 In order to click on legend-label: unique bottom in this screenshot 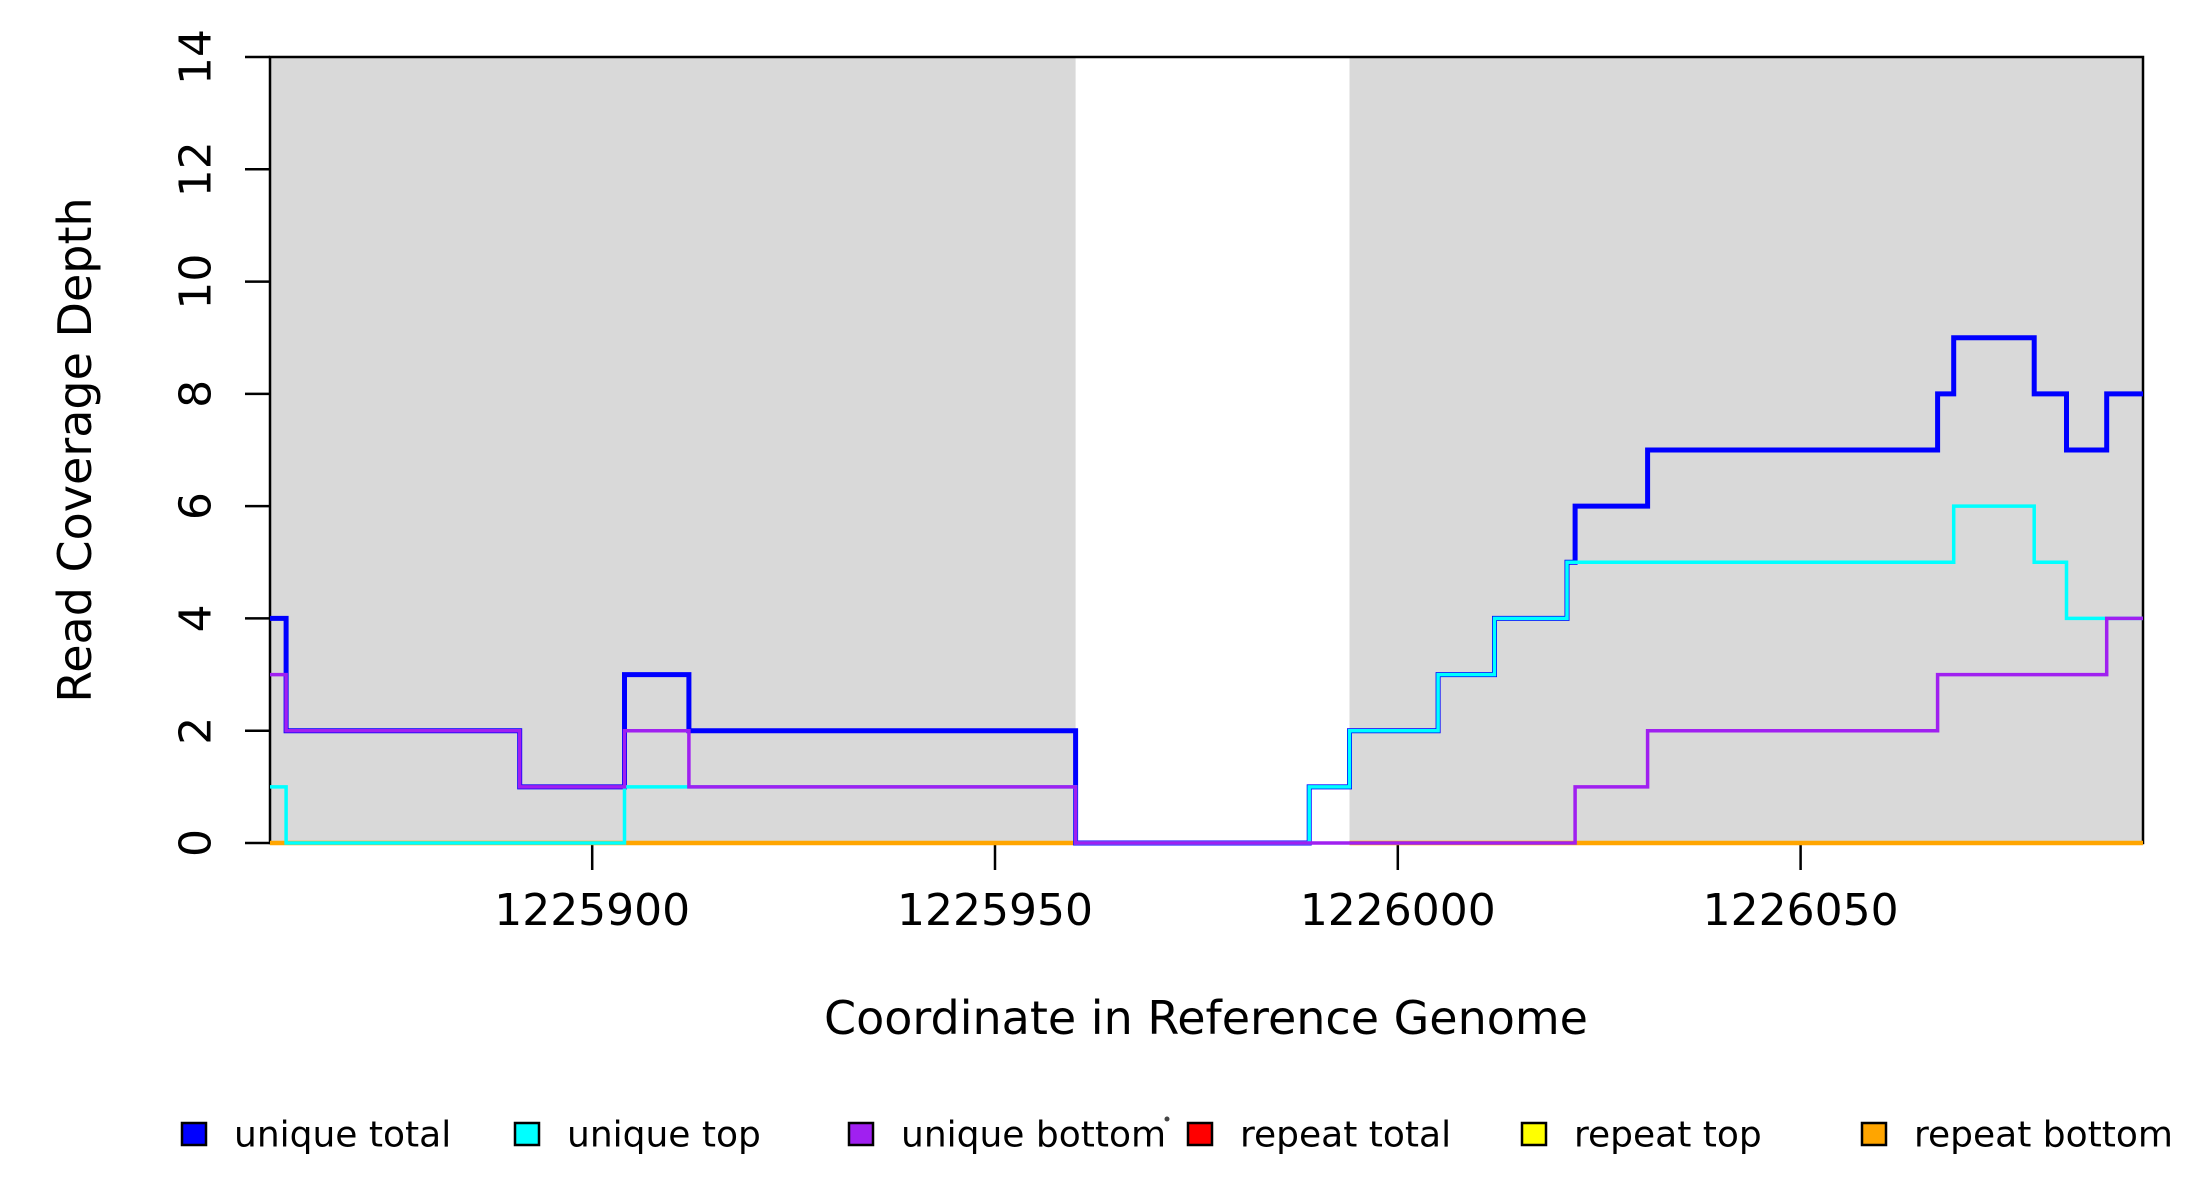, I will do `click(1033, 1135)`.